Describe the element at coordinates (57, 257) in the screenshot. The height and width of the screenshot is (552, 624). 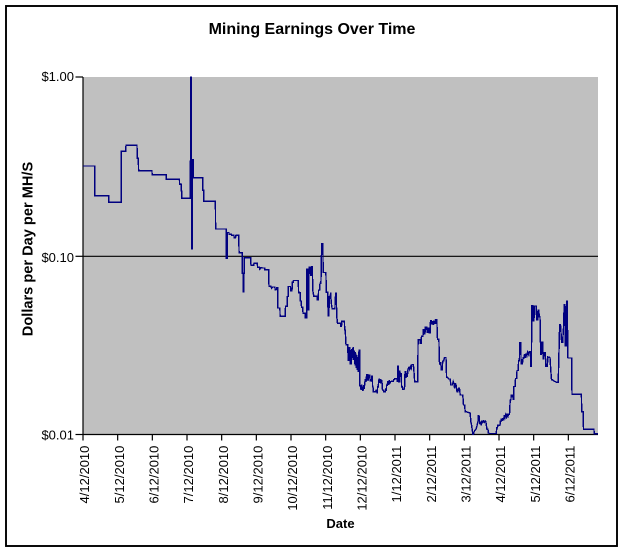
I see `svg-text: $0.10` at that location.